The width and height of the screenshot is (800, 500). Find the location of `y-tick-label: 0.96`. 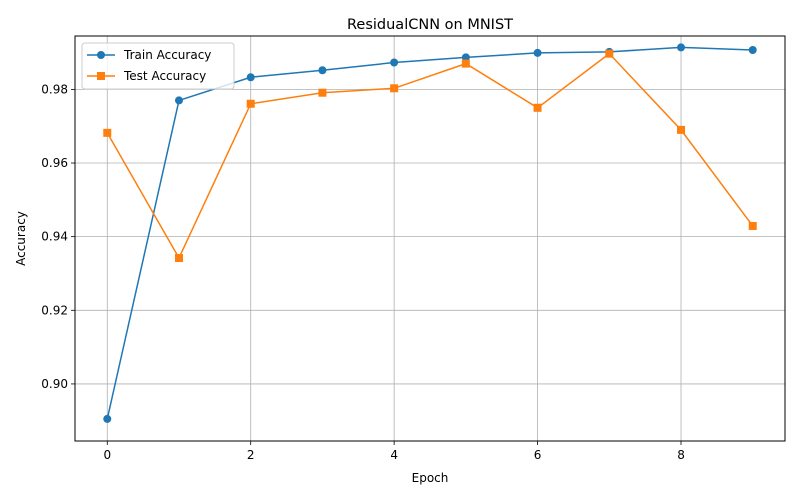

y-tick-label: 0.96 is located at coordinates (54, 163).